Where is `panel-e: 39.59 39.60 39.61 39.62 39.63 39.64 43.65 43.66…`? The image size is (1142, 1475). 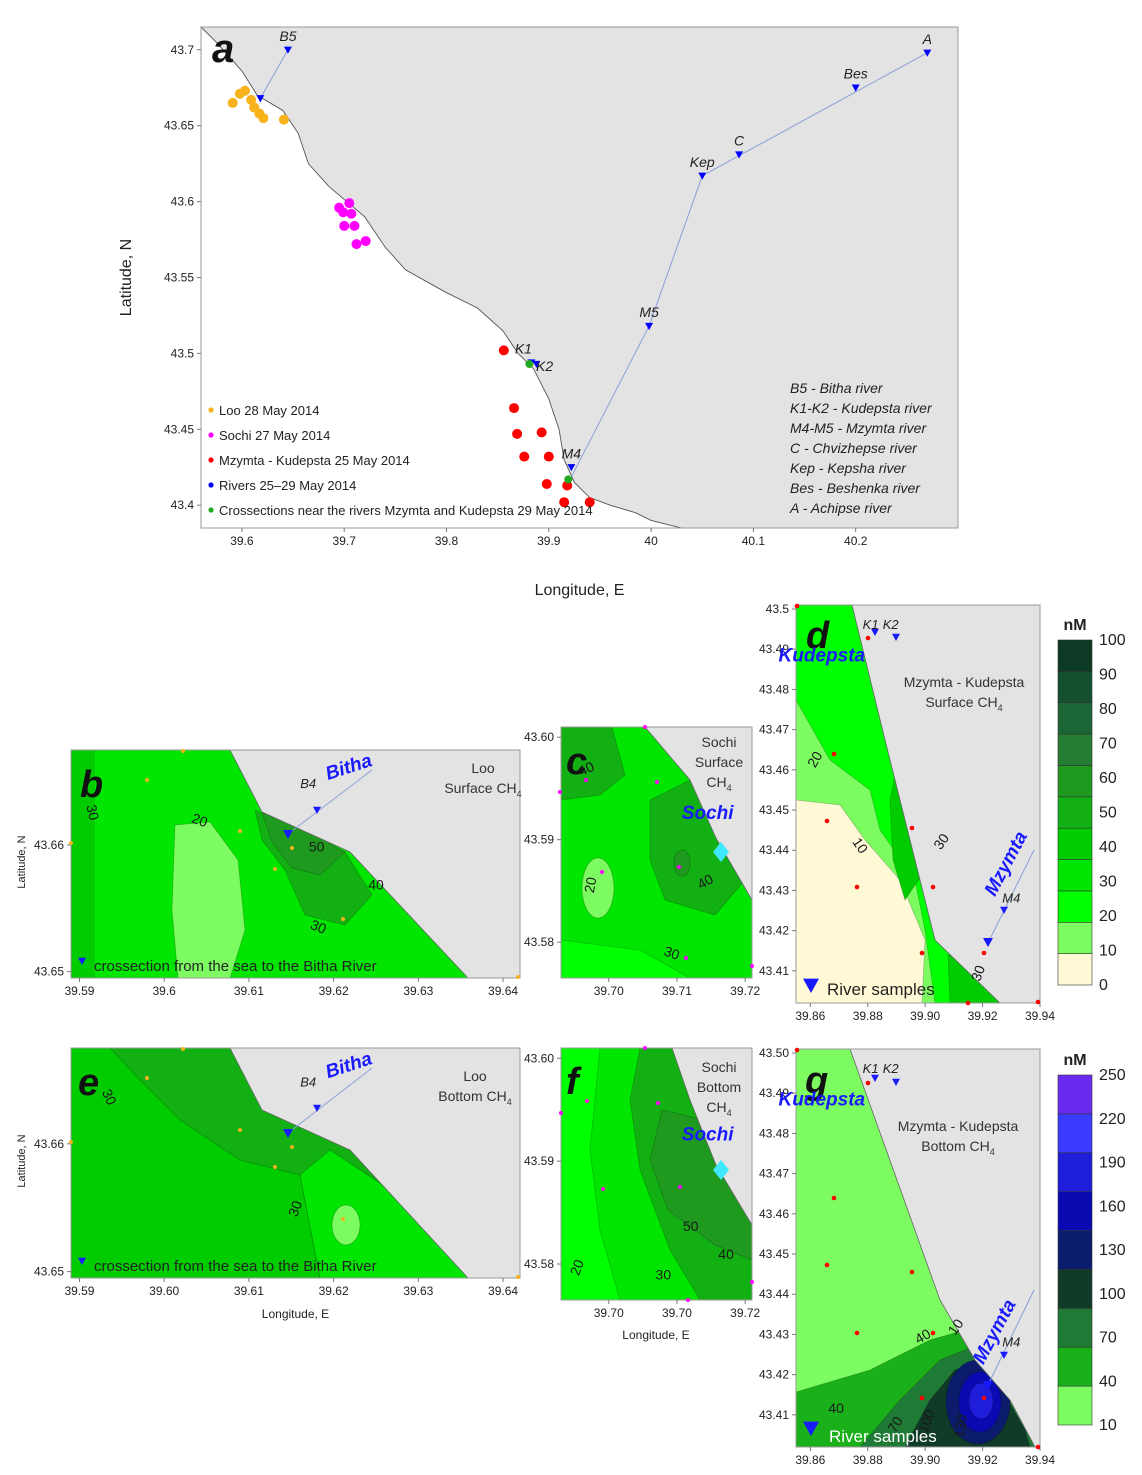 panel-e: 39.59 39.60 39.61 39.62 39.63 39.64 43.65 43.66… is located at coordinates (268, 1184).